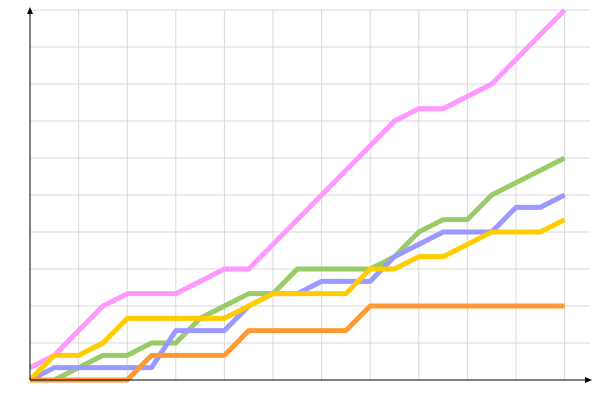  What do you see at coordinates (588, 380) in the screenshot?
I see `x-axis-arrow-icon` at bounding box center [588, 380].